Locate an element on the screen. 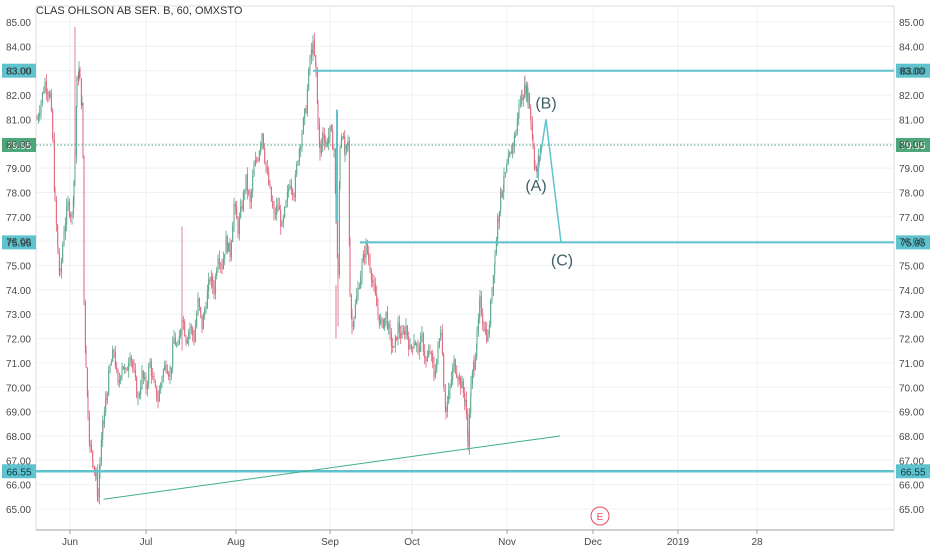 This screenshot has height=555, width=932. x-tick-label: Nov is located at coordinates (507, 542).